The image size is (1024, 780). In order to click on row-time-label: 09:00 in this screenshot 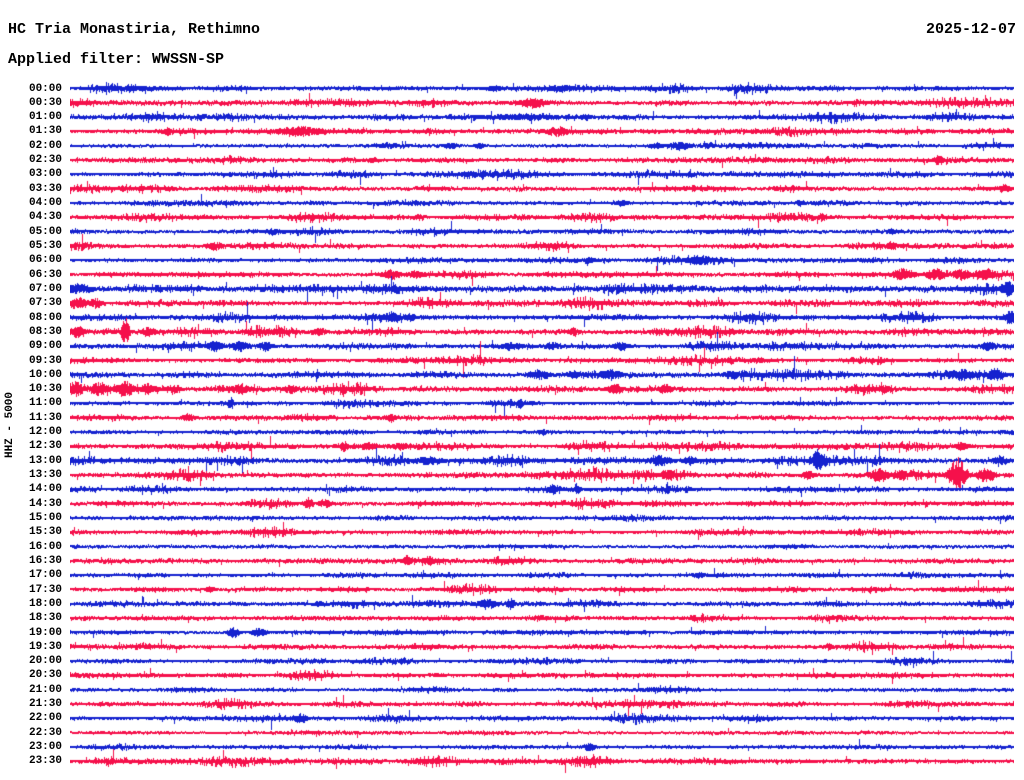, I will do `click(45, 346)`.